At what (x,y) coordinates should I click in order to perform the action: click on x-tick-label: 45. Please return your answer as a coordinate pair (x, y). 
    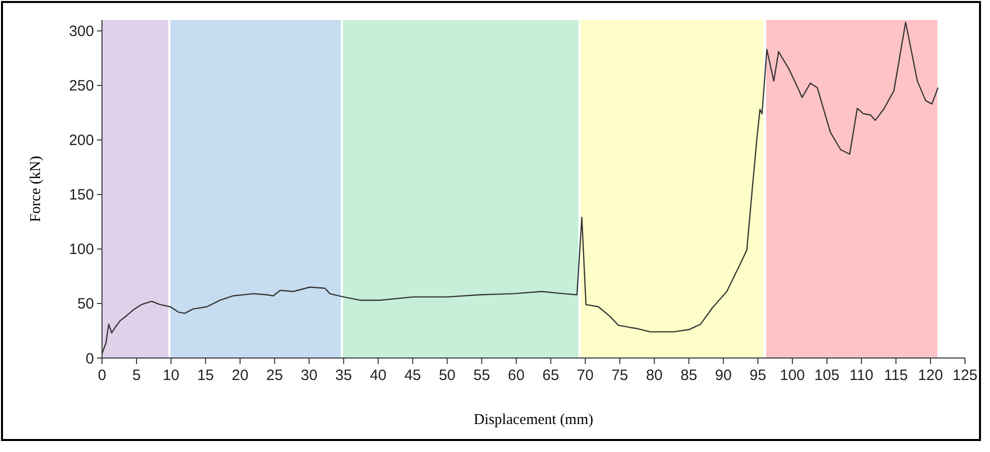
    Looking at the image, I should click on (413, 375).